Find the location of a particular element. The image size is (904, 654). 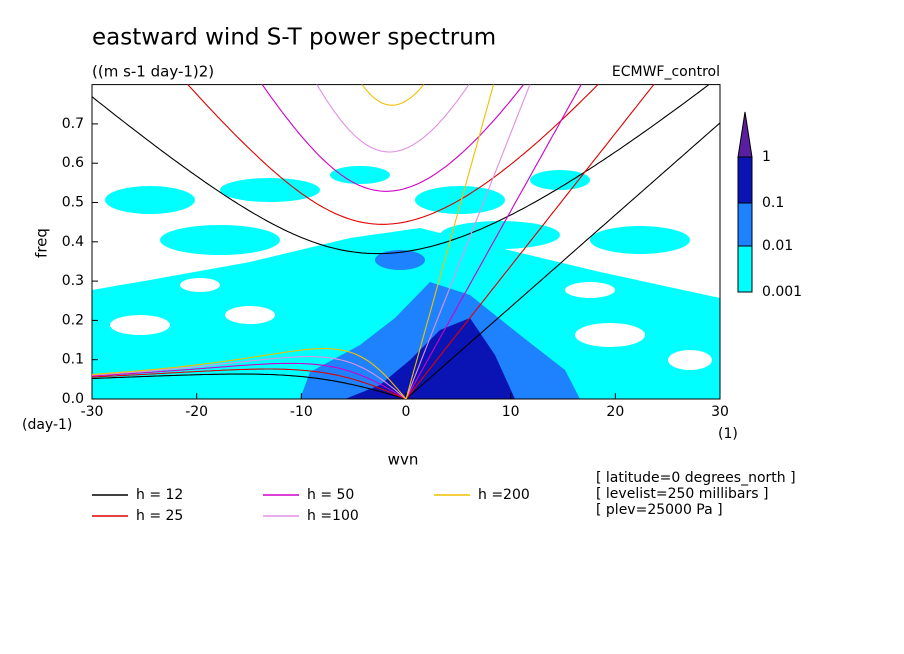

x-tick-label: 10 is located at coordinates (511, 412).